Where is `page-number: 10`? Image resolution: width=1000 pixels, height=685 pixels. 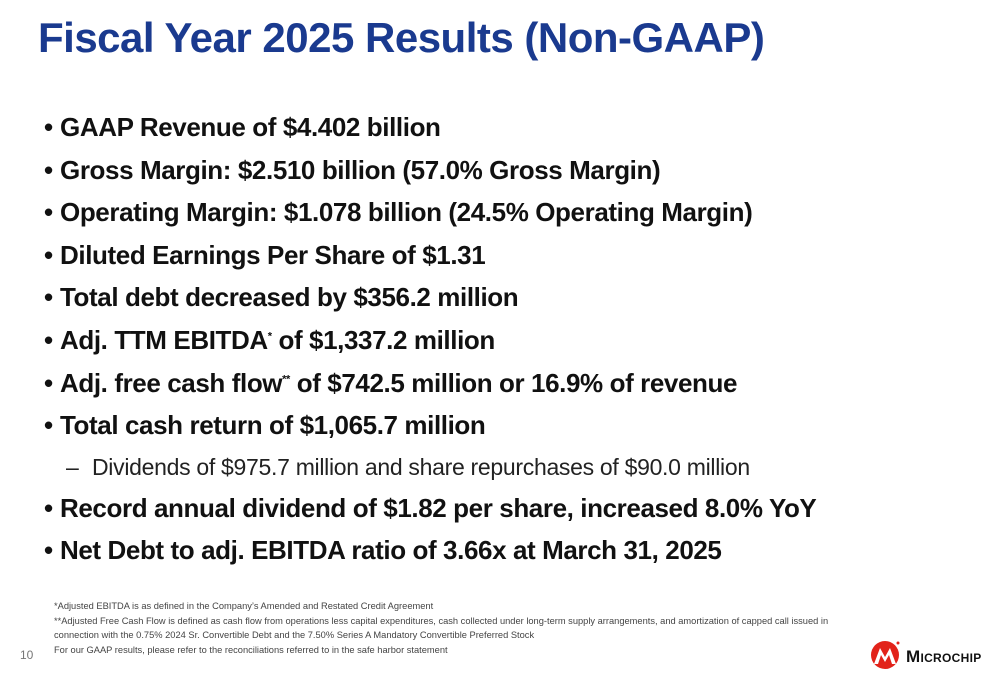 page-number: 10 is located at coordinates (27, 655).